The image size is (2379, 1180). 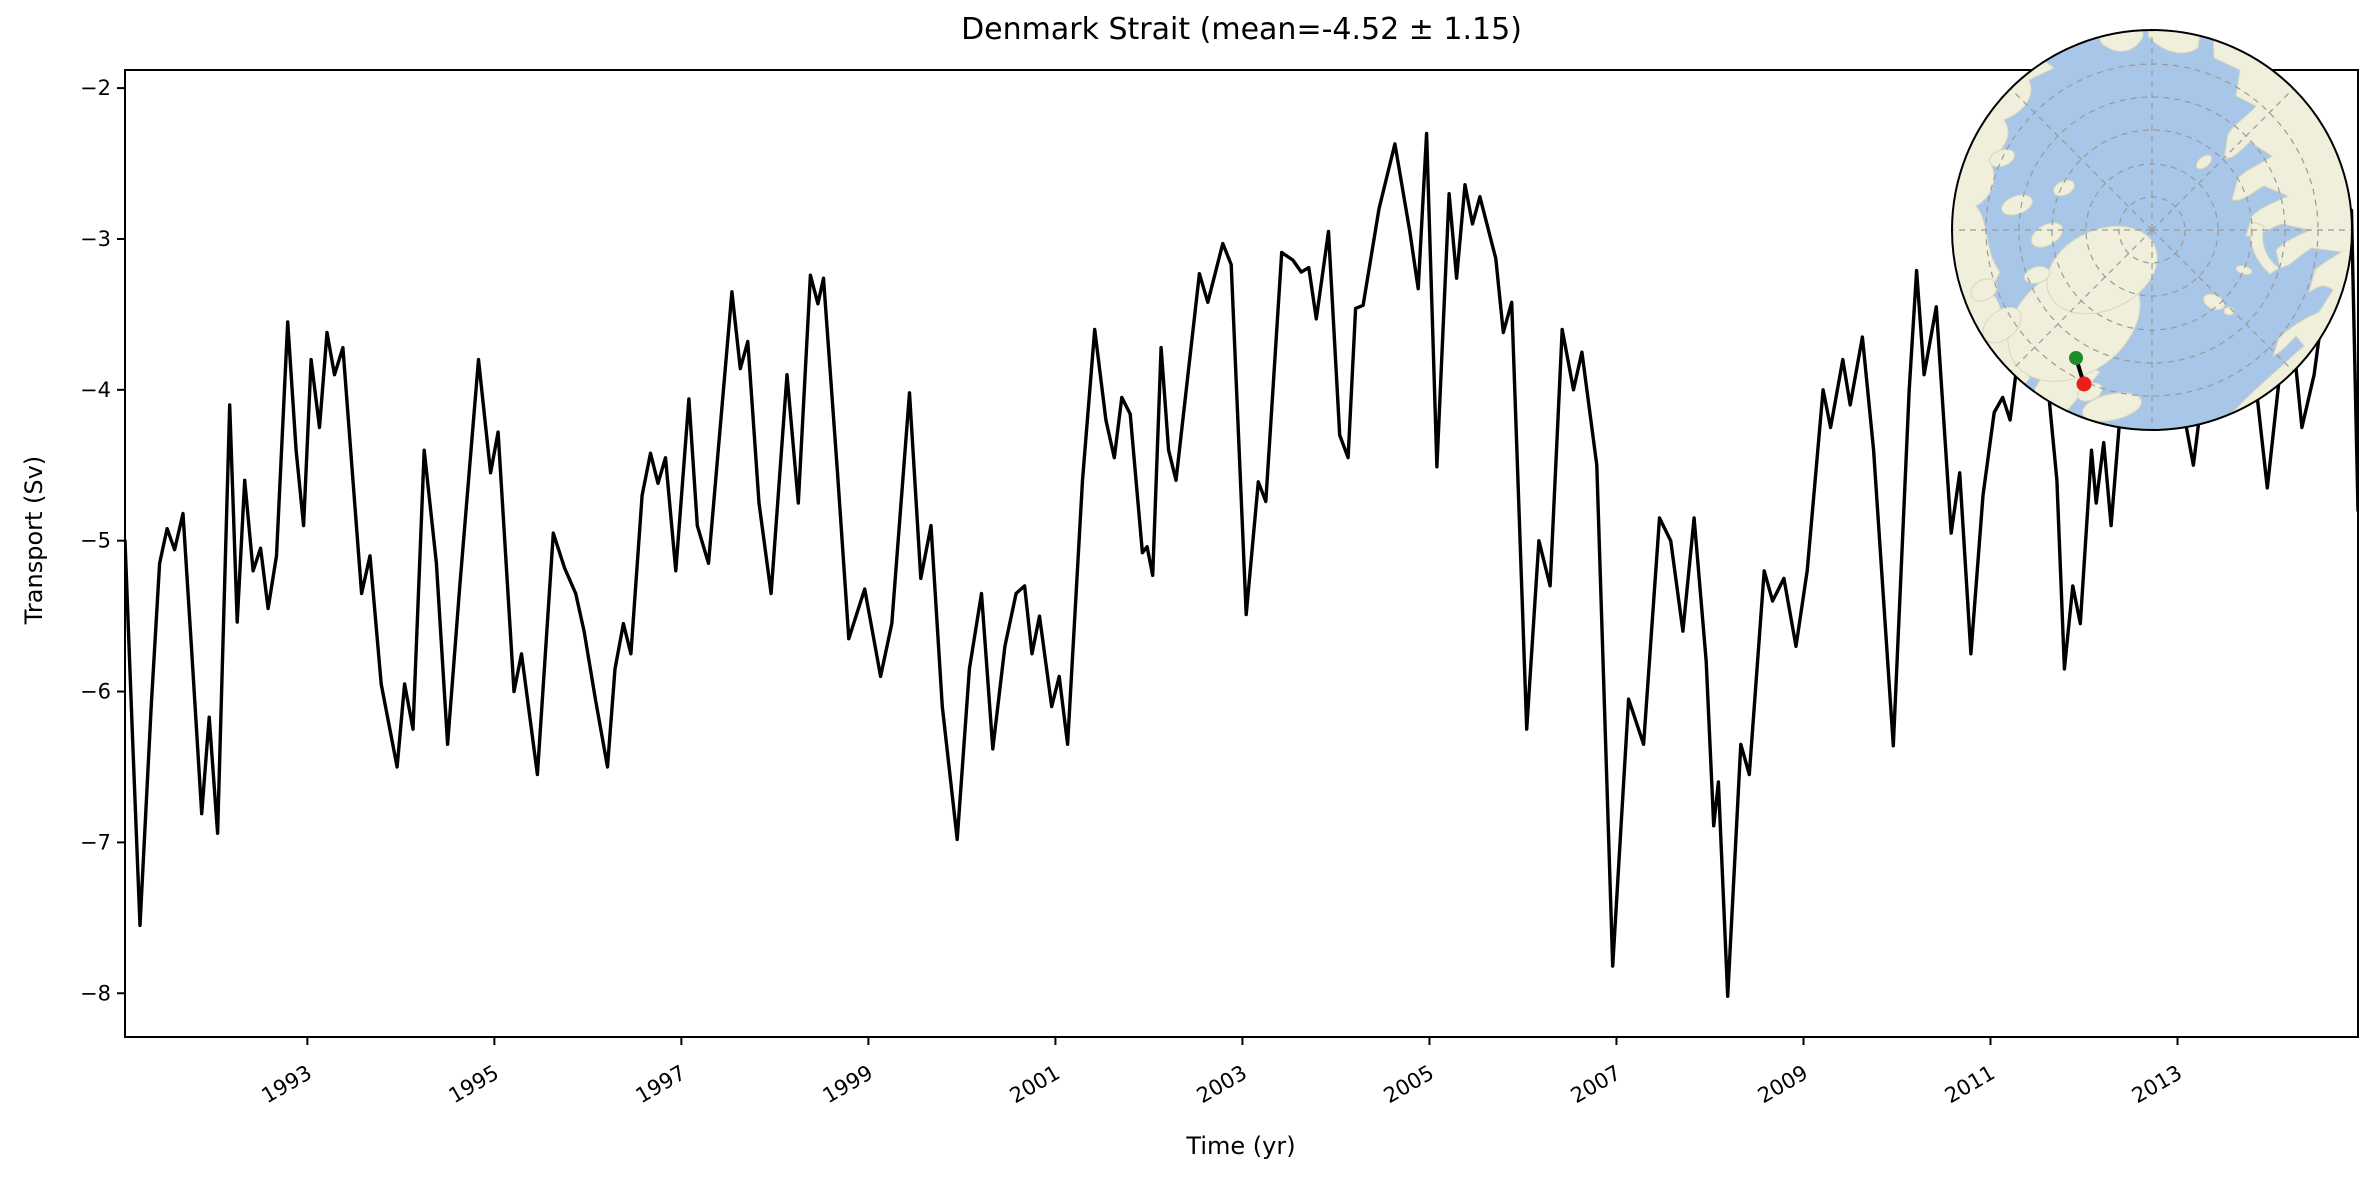 I want to click on y-tick-label: −2, so click(x=95, y=88).